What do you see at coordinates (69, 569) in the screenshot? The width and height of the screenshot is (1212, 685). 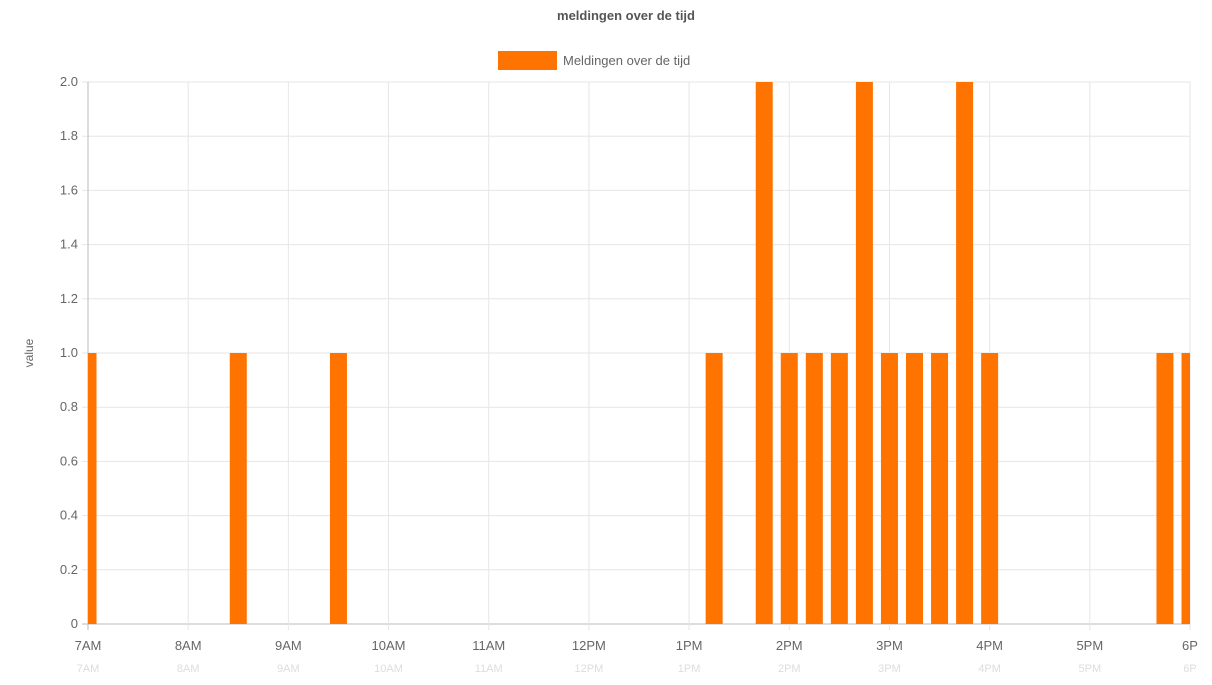 I see `y-tick-label: 0.2` at bounding box center [69, 569].